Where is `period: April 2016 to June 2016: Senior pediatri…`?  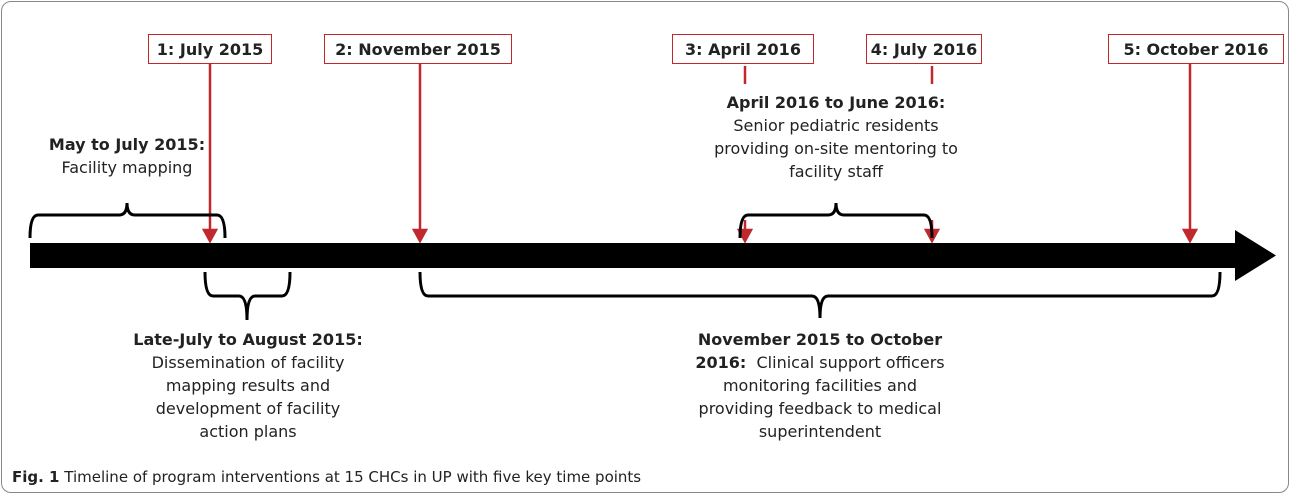 period: April 2016 to June 2016: Senior pediatri… is located at coordinates (836, 137).